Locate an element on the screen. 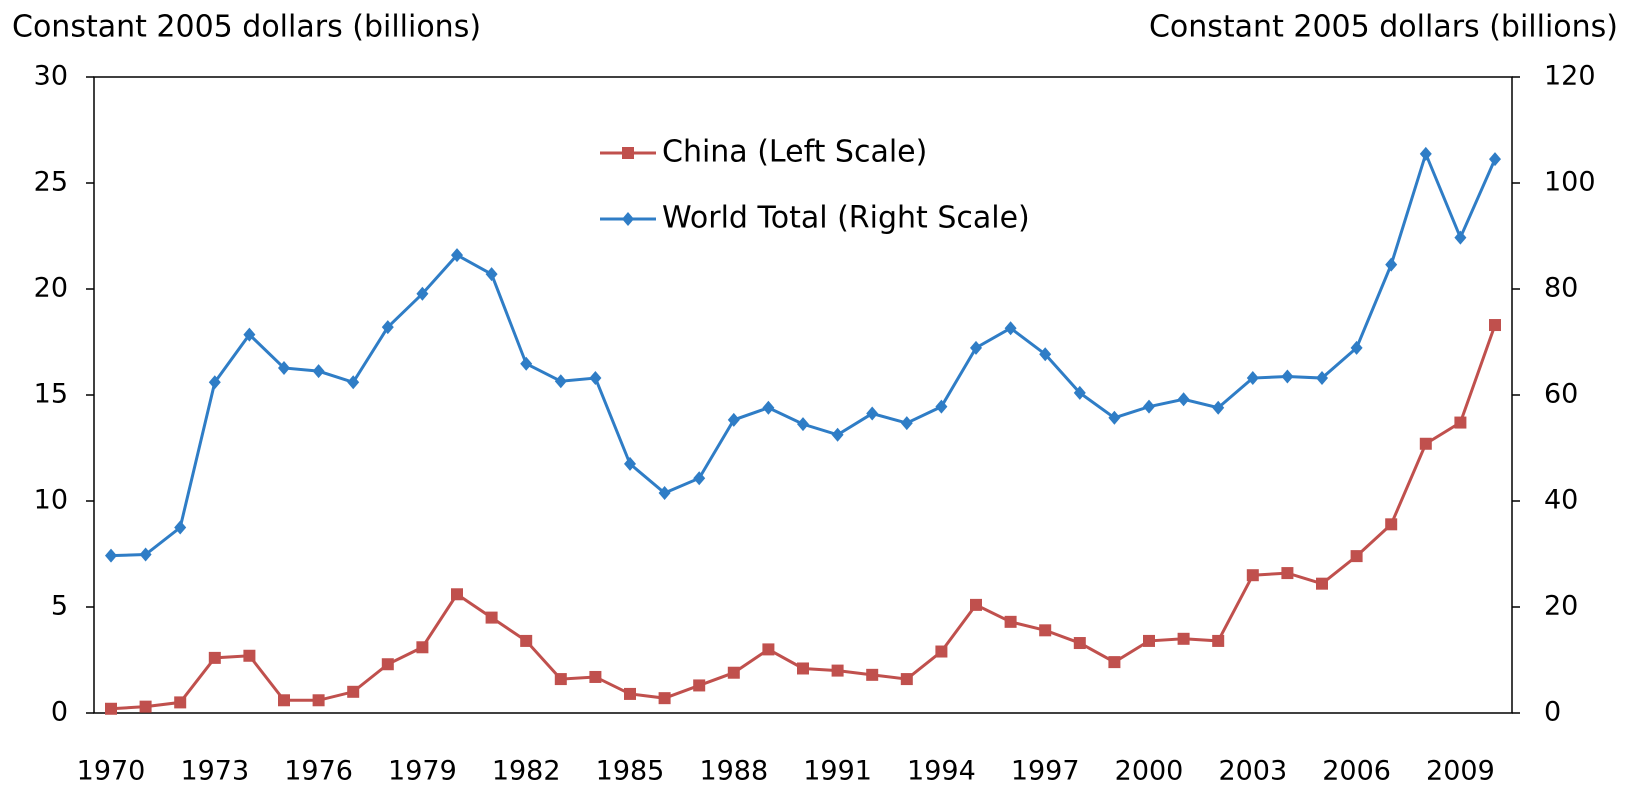 Image resolution: width=1630 pixels, height=788 pixels. x-tick-label: 1997 is located at coordinates (1045, 771).